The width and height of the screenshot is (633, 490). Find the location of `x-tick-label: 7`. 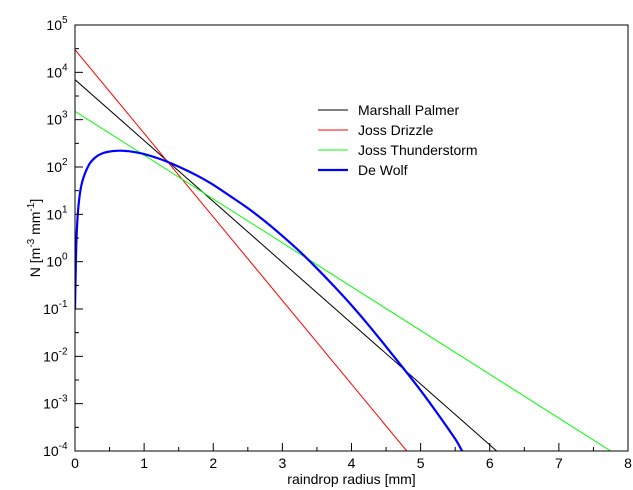

x-tick-label: 7 is located at coordinates (559, 463).